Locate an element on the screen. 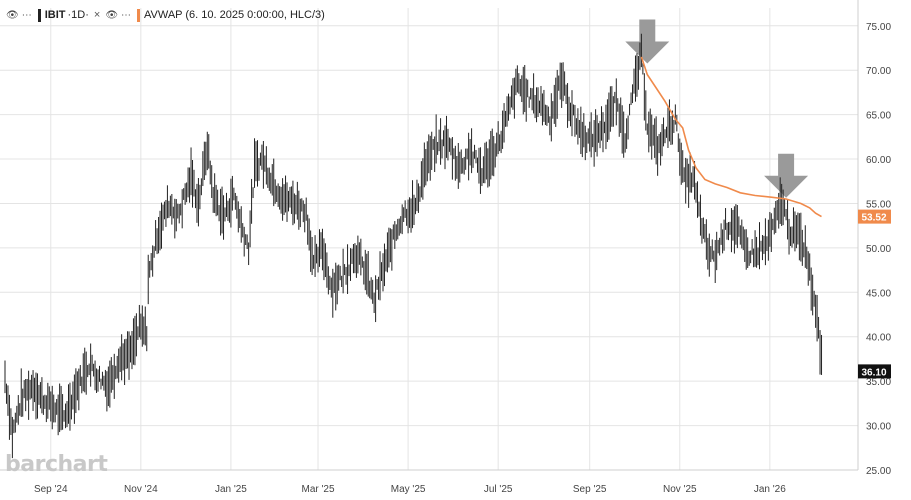  x-tick-label: Nov '24 is located at coordinates (141, 489).